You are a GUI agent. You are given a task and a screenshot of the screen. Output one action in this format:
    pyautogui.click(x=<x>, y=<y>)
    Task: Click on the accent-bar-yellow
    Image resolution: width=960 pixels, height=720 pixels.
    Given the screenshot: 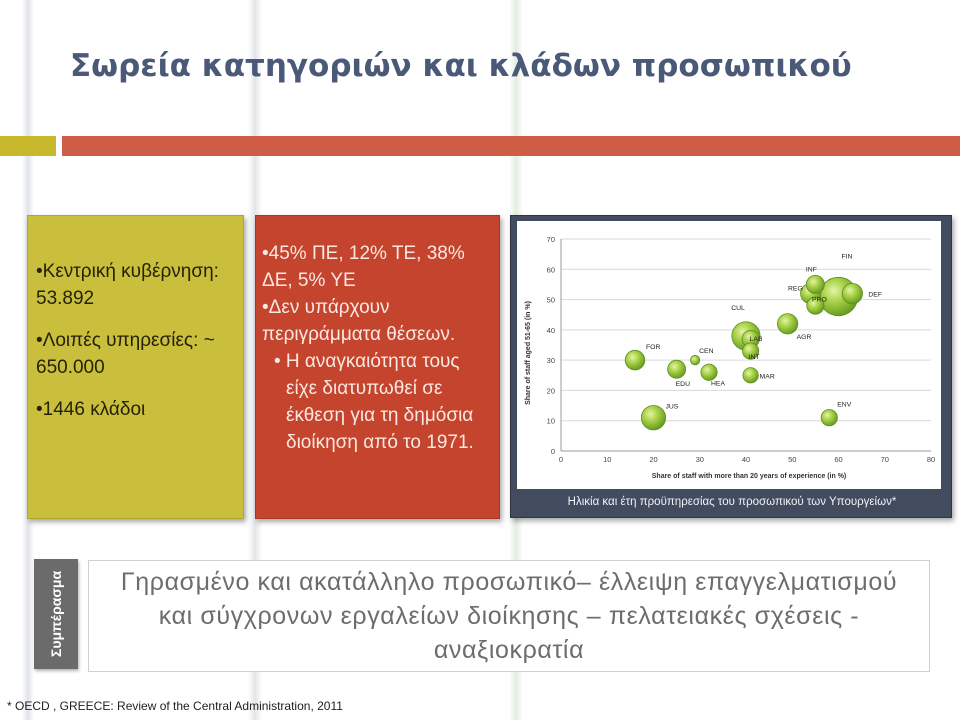 What is the action you would take?
    pyautogui.click(x=28, y=146)
    